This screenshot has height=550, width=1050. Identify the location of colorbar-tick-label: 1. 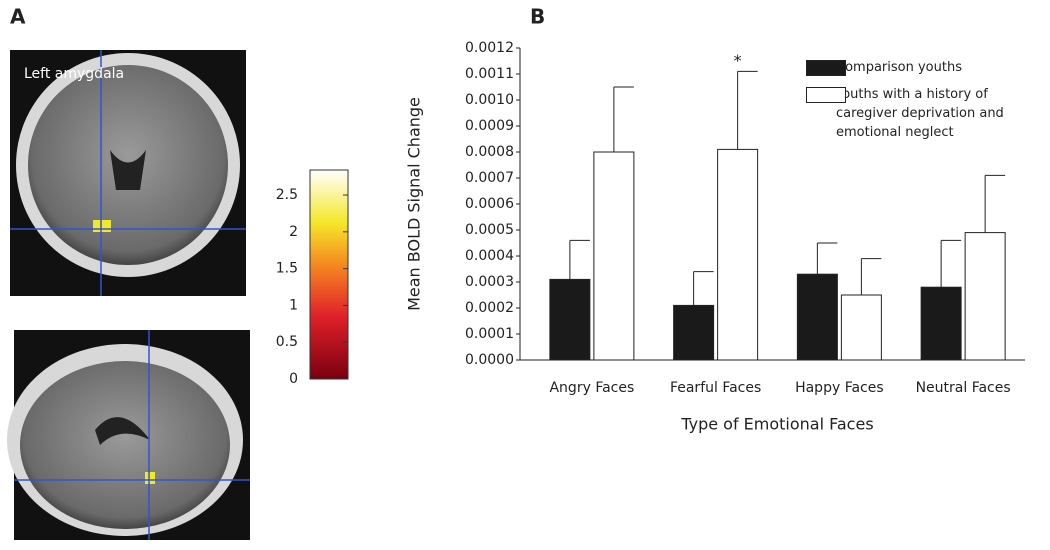
(293, 305).